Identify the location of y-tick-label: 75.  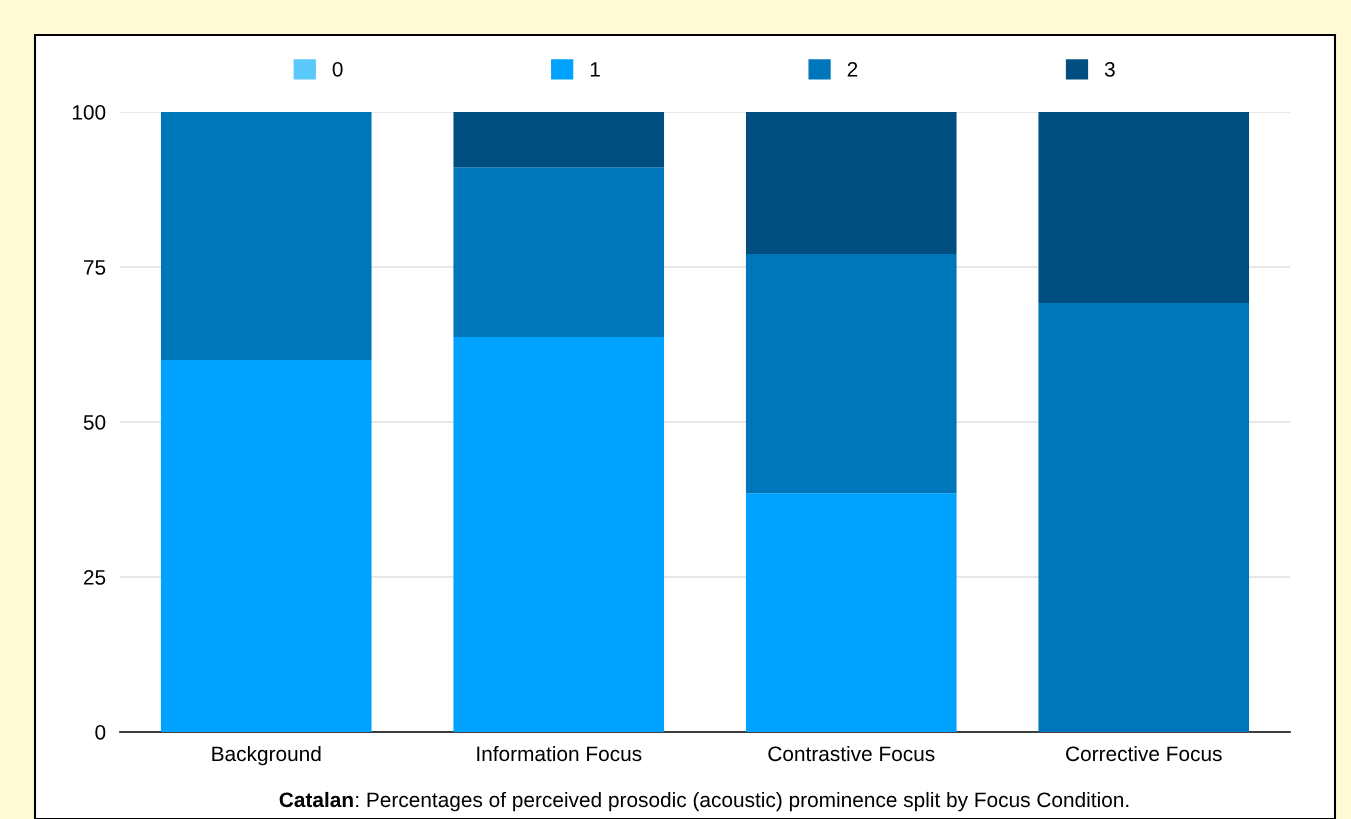
(95, 267).